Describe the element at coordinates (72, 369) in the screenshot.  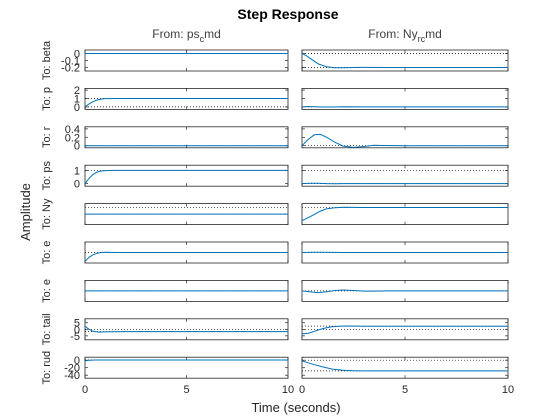
I see `y-tick-label: -20` at that location.